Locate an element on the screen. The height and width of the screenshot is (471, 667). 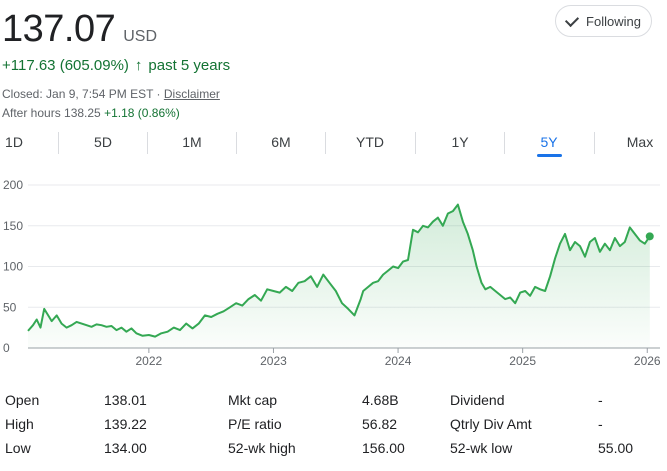
y-tick-label: 100 is located at coordinates (13, 267).